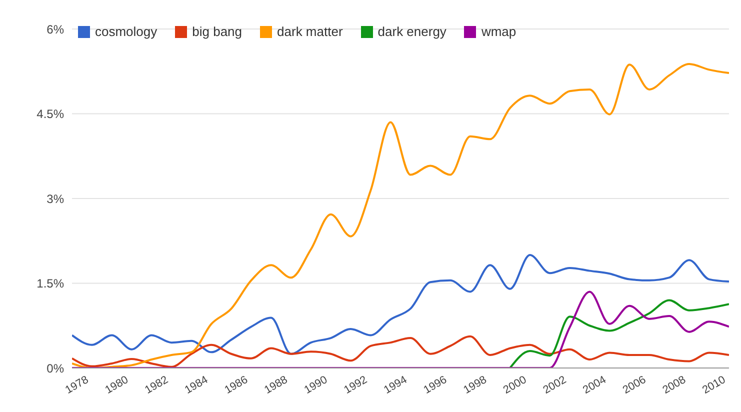  Describe the element at coordinates (412, 31) in the screenshot. I see `legend-label: dark energy` at that location.